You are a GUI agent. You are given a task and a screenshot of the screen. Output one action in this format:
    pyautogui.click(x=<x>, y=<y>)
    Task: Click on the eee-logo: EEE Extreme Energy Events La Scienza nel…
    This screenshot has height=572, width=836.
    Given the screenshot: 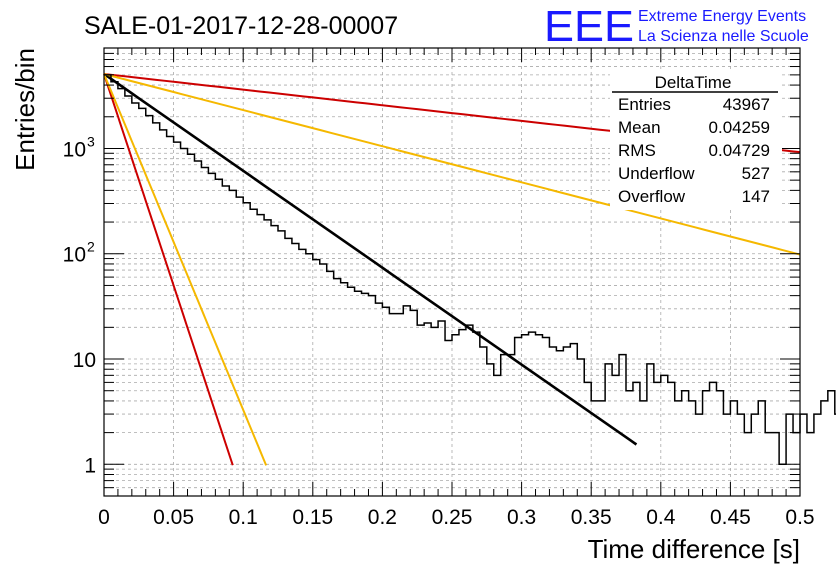 What is the action you would take?
    pyautogui.click(x=688, y=26)
    